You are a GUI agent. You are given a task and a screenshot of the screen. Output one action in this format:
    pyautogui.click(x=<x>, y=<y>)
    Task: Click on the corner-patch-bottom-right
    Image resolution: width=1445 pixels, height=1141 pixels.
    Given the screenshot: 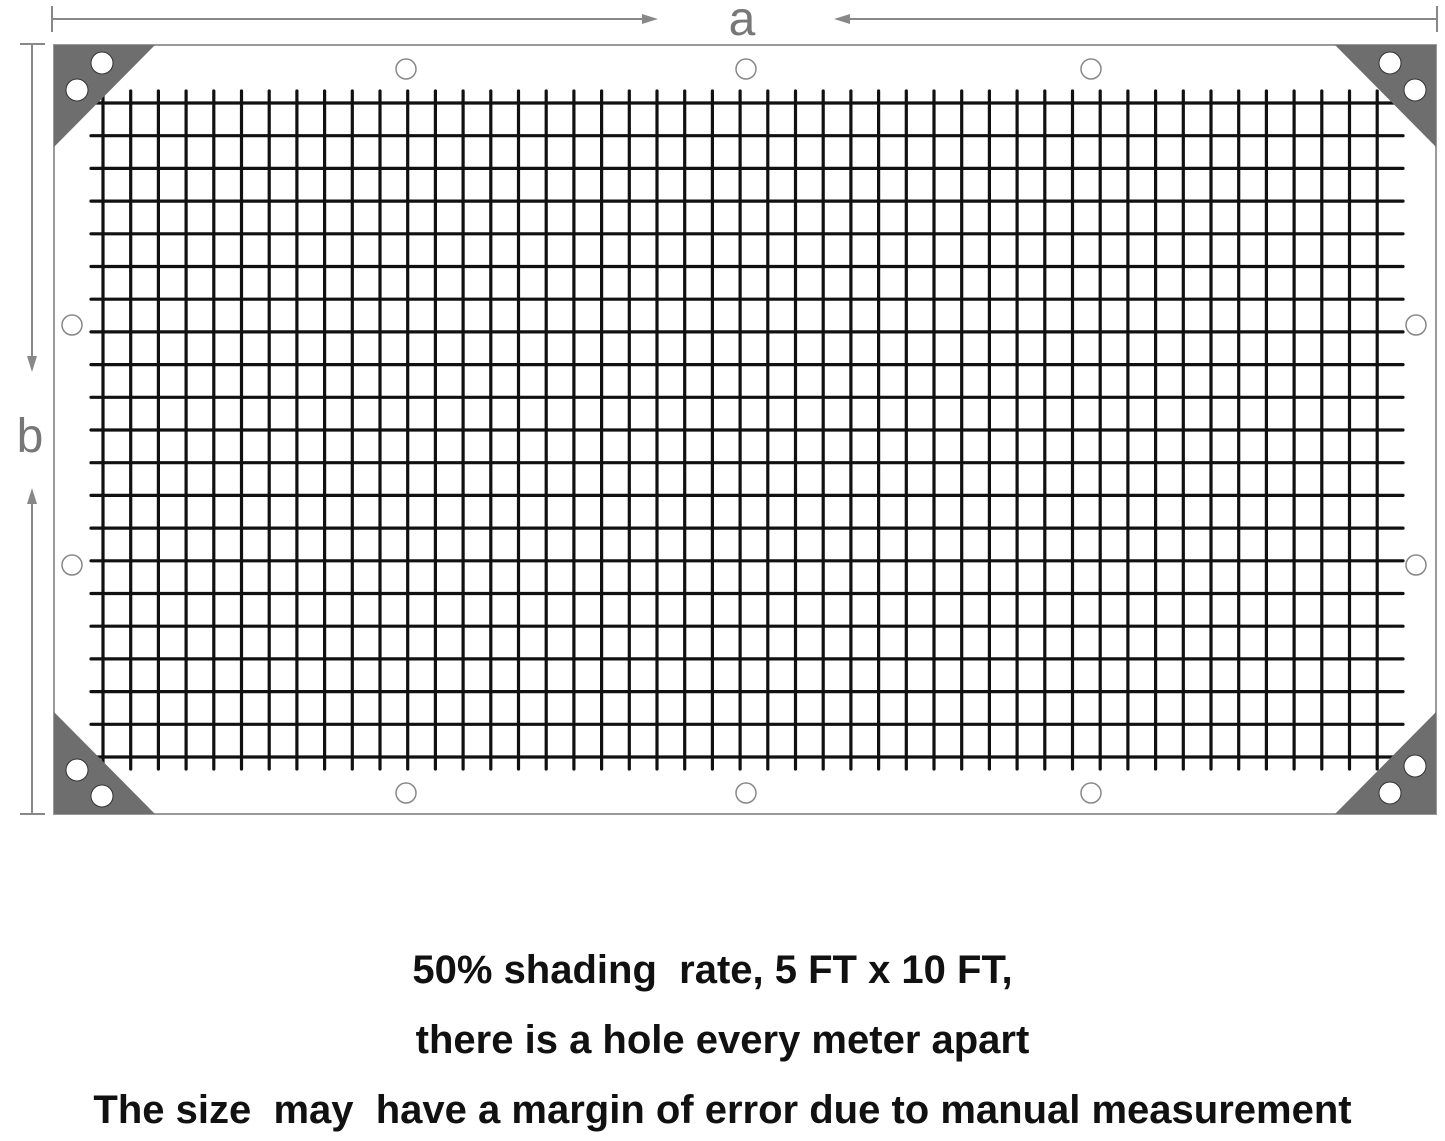 What is the action you would take?
    pyautogui.click(x=1385, y=763)
    